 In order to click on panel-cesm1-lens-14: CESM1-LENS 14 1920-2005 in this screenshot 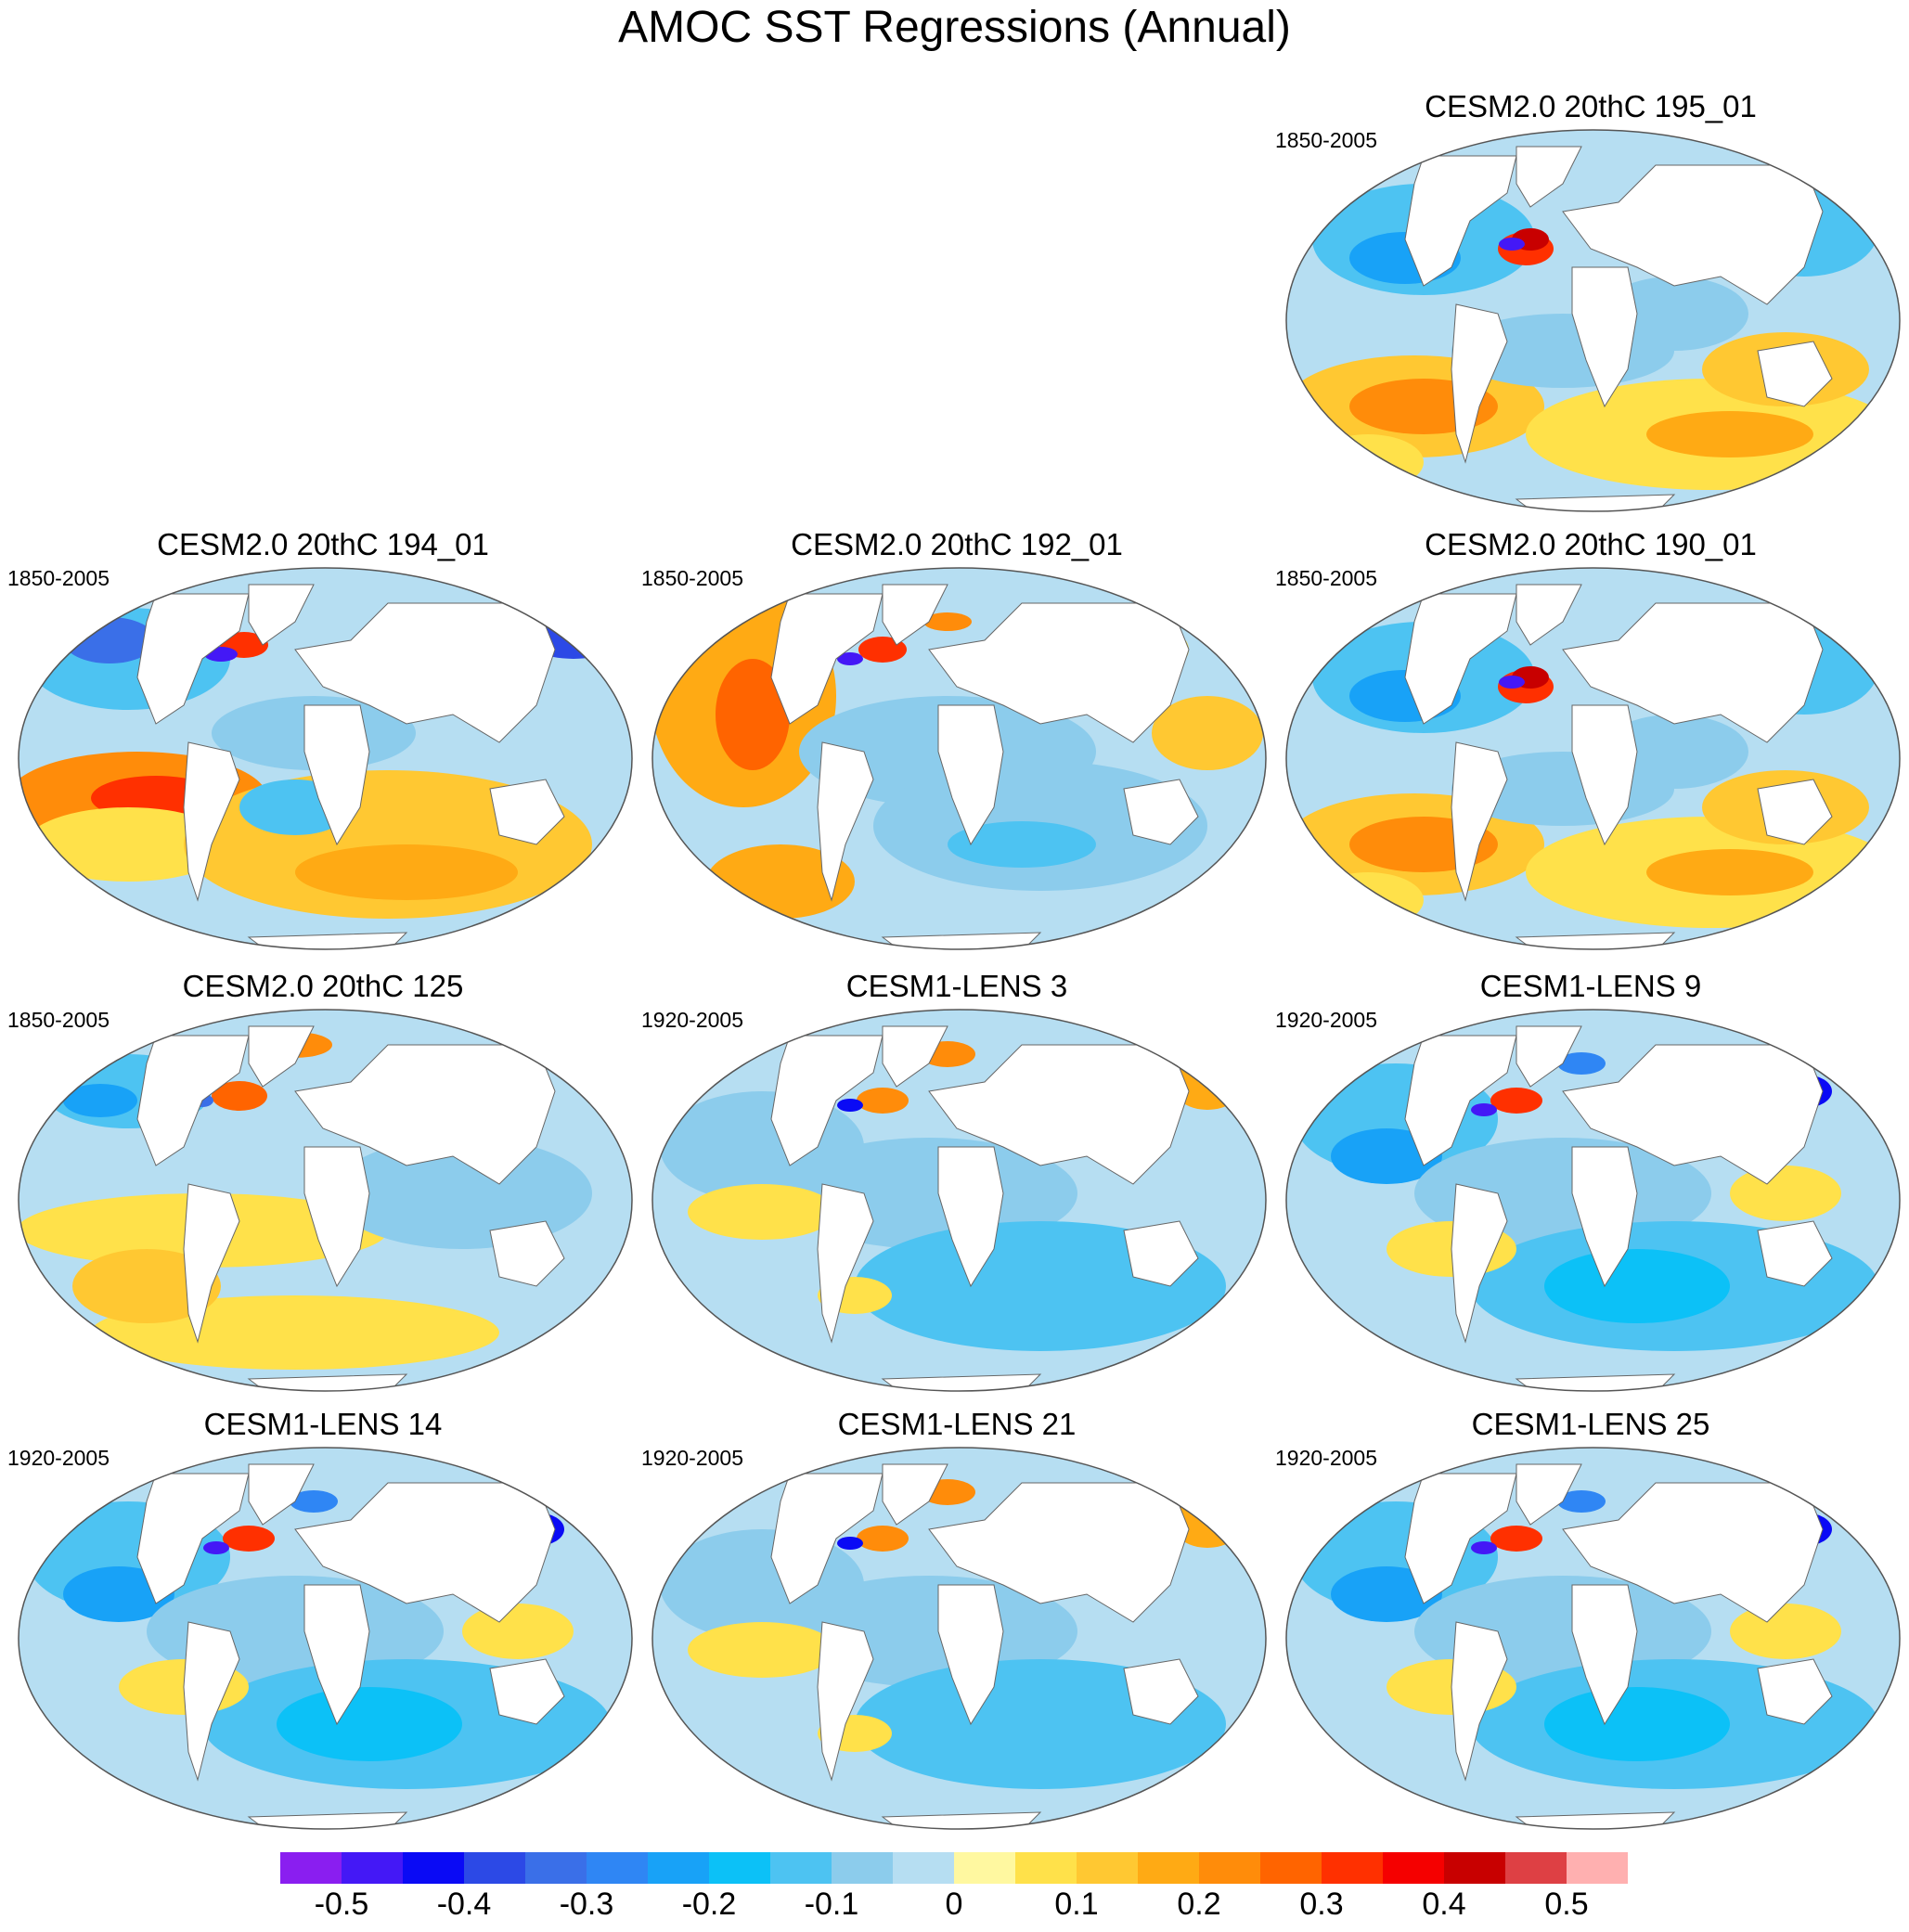, I will do `click(322, 1620)`.